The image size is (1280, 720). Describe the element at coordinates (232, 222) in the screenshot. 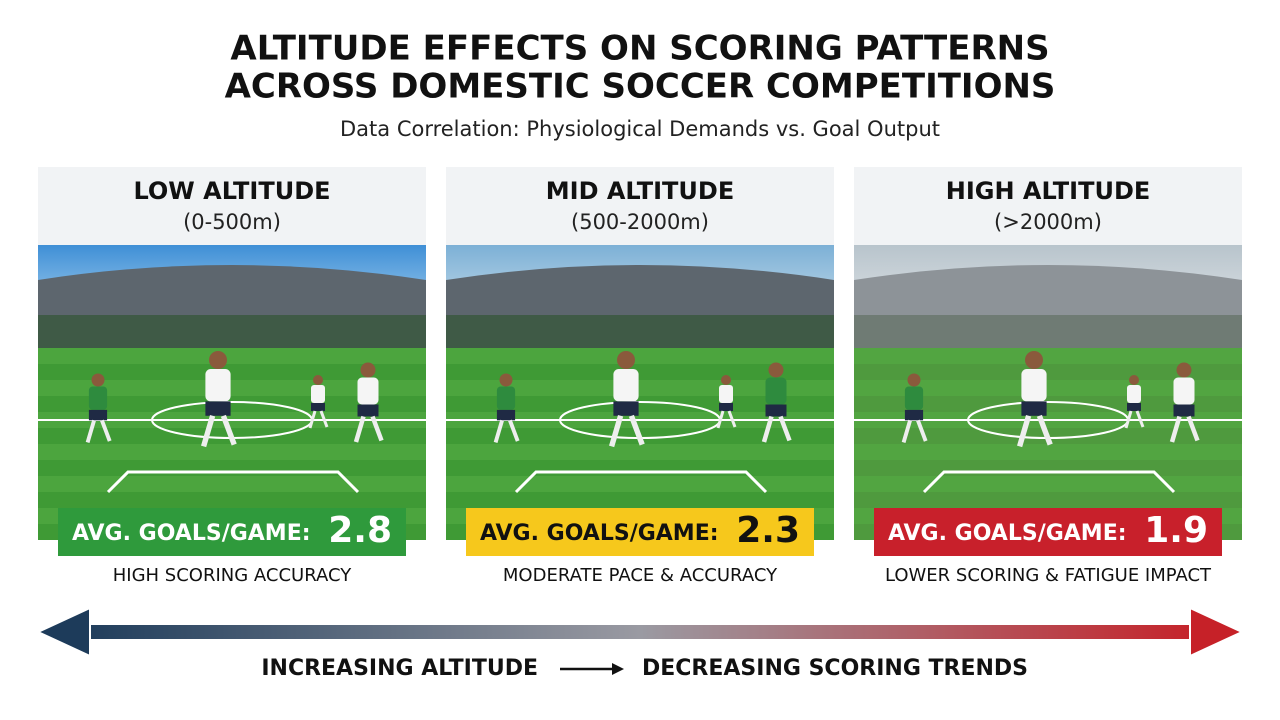

I see `panel-range: (0-500m)` at that location.